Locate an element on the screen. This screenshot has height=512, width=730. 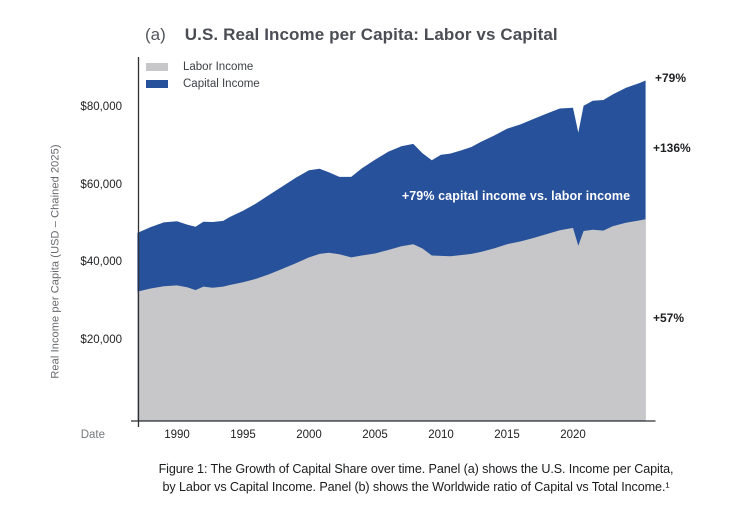
x-axis-title: Date is located at coordinates (92, 435).